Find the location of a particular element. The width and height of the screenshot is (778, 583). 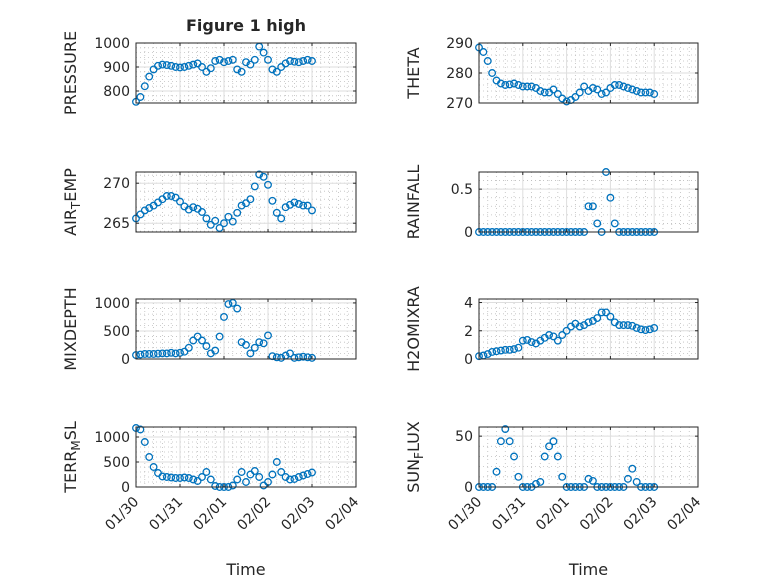

y-tick-label: 900 is located at coordinates (116, 68).